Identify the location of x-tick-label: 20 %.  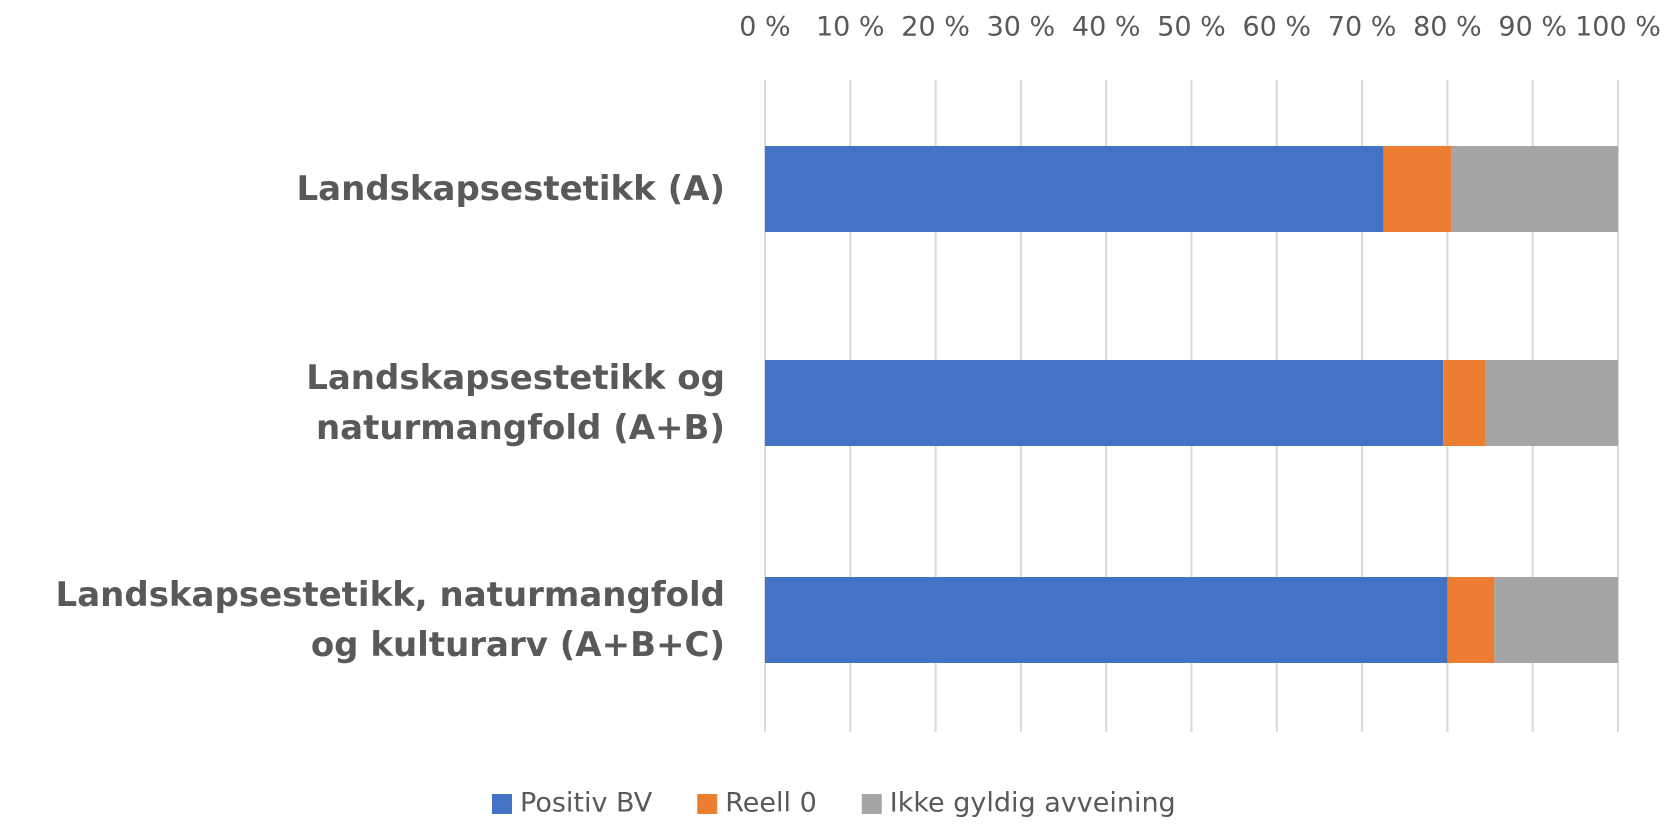
(935, 27).